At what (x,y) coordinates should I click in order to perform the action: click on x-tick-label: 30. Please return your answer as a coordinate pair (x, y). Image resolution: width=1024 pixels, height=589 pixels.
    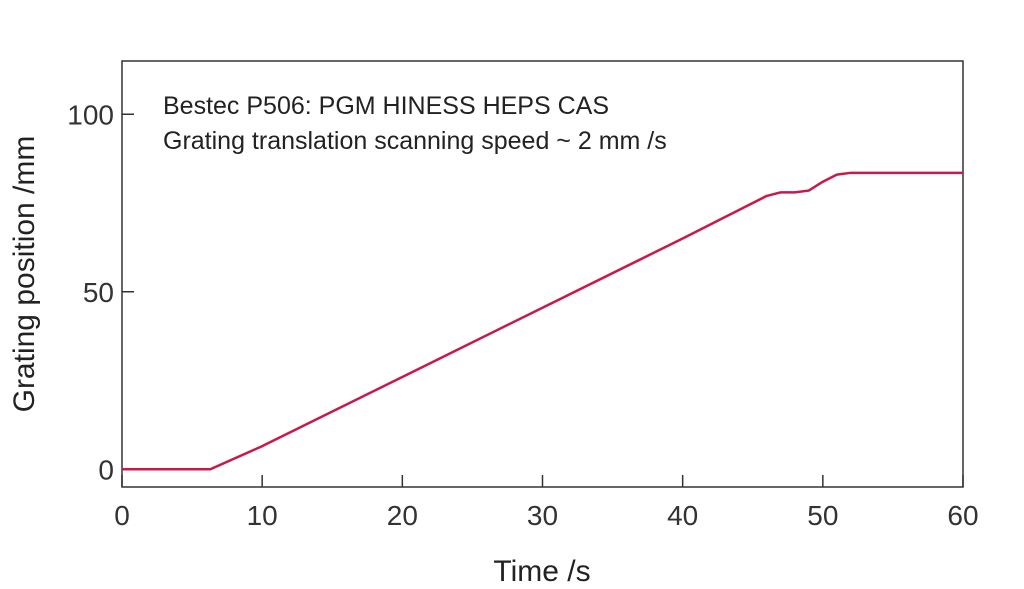
    Looking at the image, I should click on (542, 515).